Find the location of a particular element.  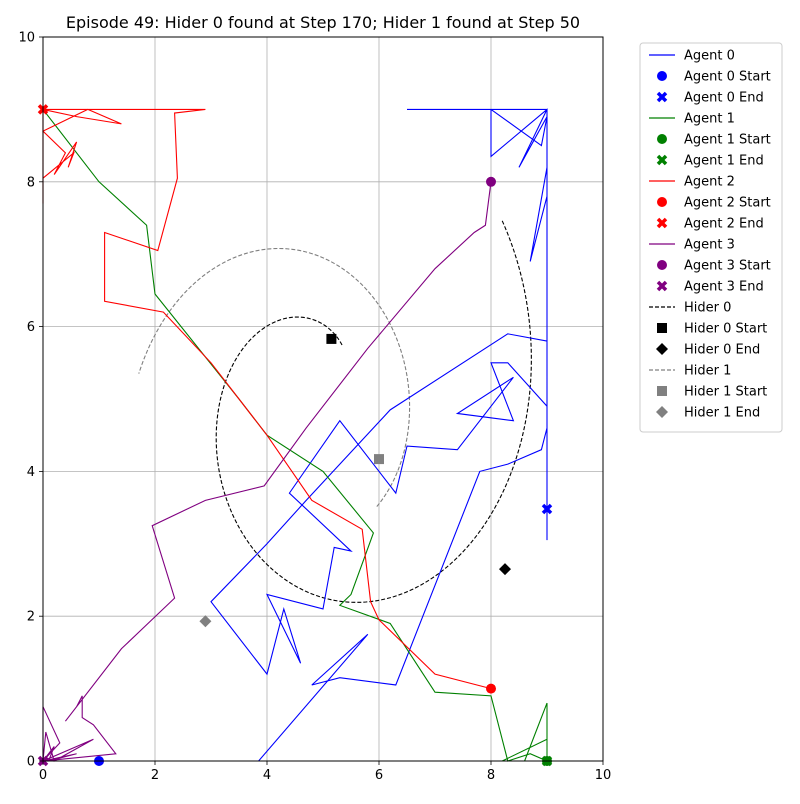

agent-3-start-marker is located at coordinates (491, 181).